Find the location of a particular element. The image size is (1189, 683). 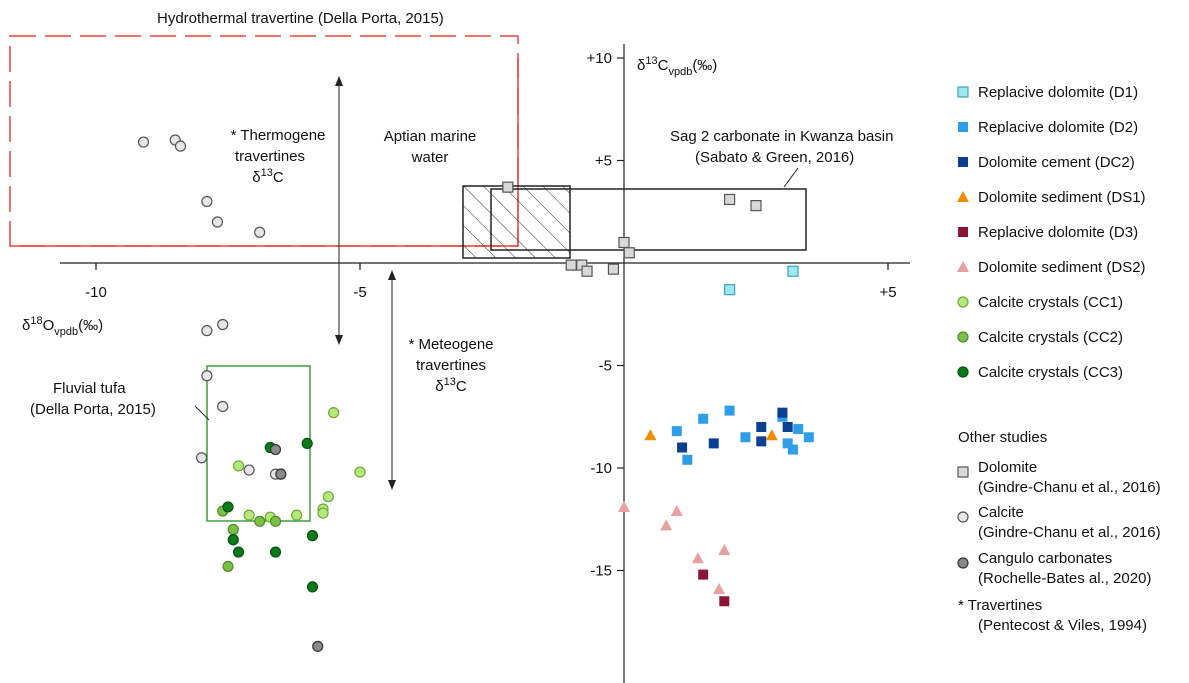

legend-other-studies-title: Other studies is located at coordinates (1002, 437).